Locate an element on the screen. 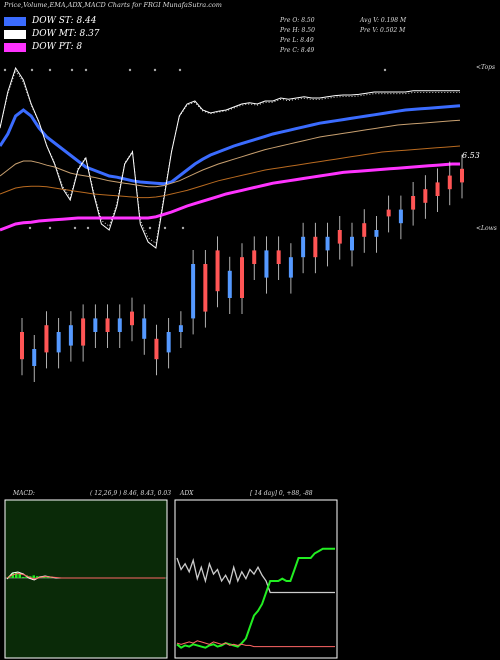  legend-dow-st: DOW ST: 8.44 is located at coordinates (50, 21).